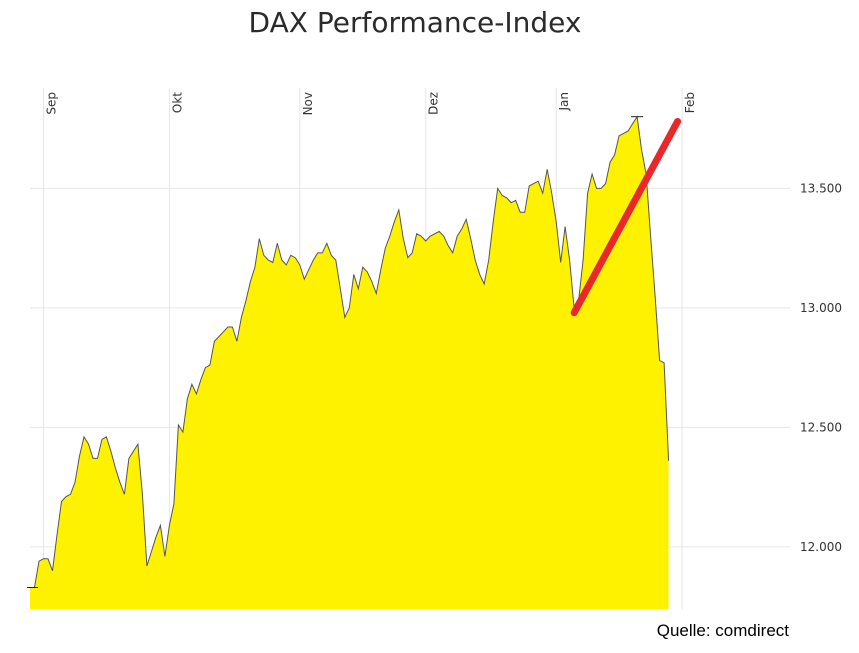  Describe the element at coordinates (821, 188) in the screenshot. I see `y-tick-label: 13.500` at that location.